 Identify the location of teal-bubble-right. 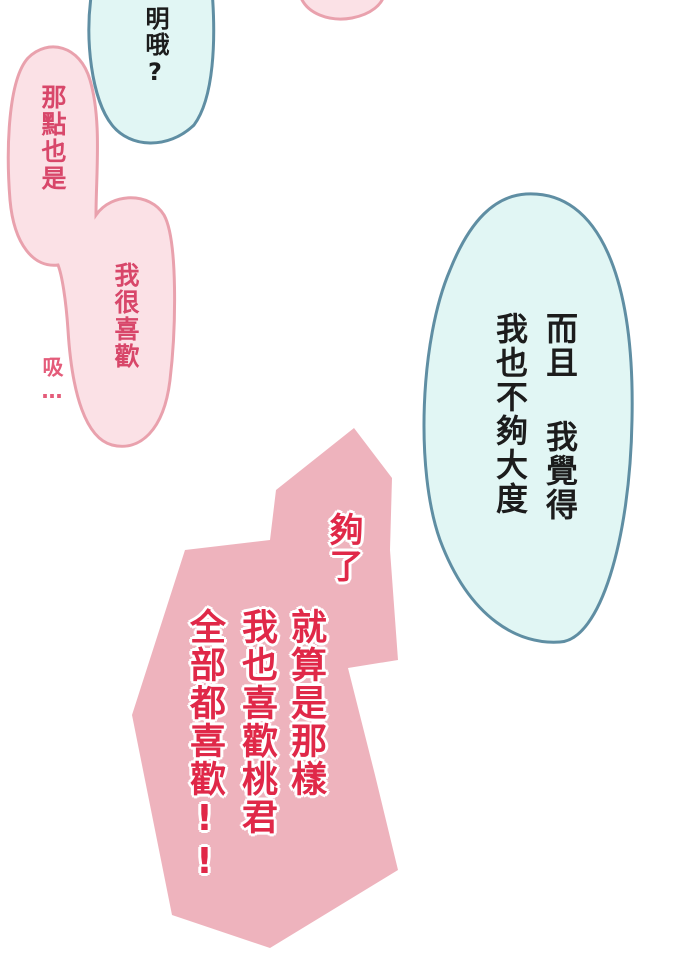
(528, 418).